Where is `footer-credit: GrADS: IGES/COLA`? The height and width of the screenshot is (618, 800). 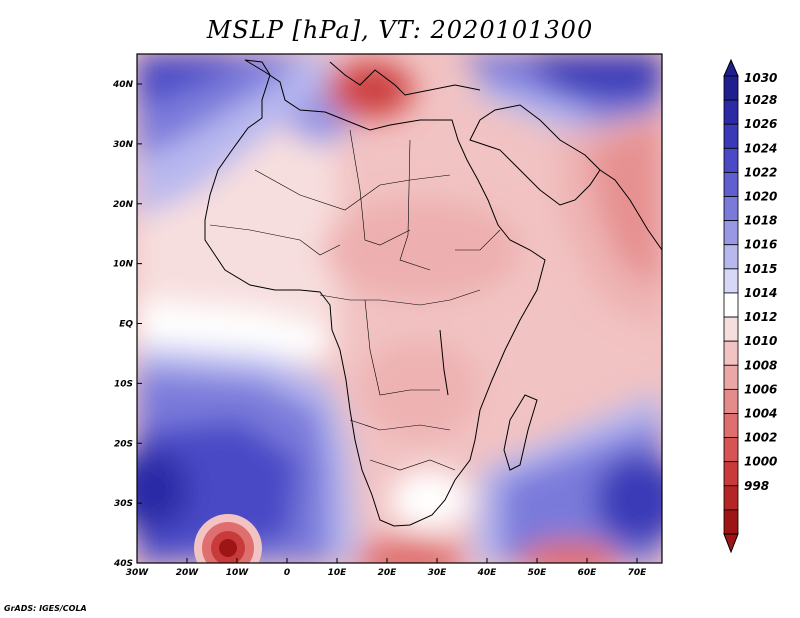
footer-credit: GrADS: IGES/COLA is located at coordinates (45, 608).